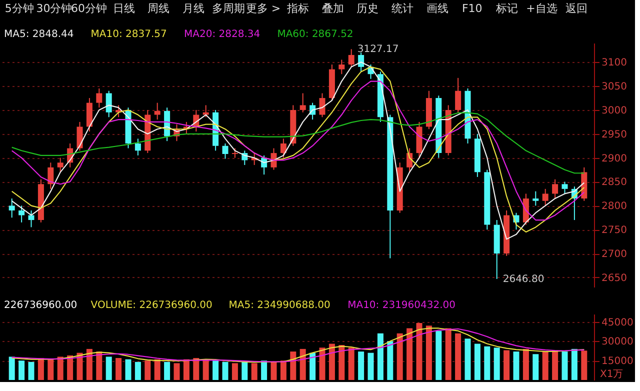  Describe the element at coordinates (614, 206) in the screenshot. I see `y-tick-label: 2800` at that location.